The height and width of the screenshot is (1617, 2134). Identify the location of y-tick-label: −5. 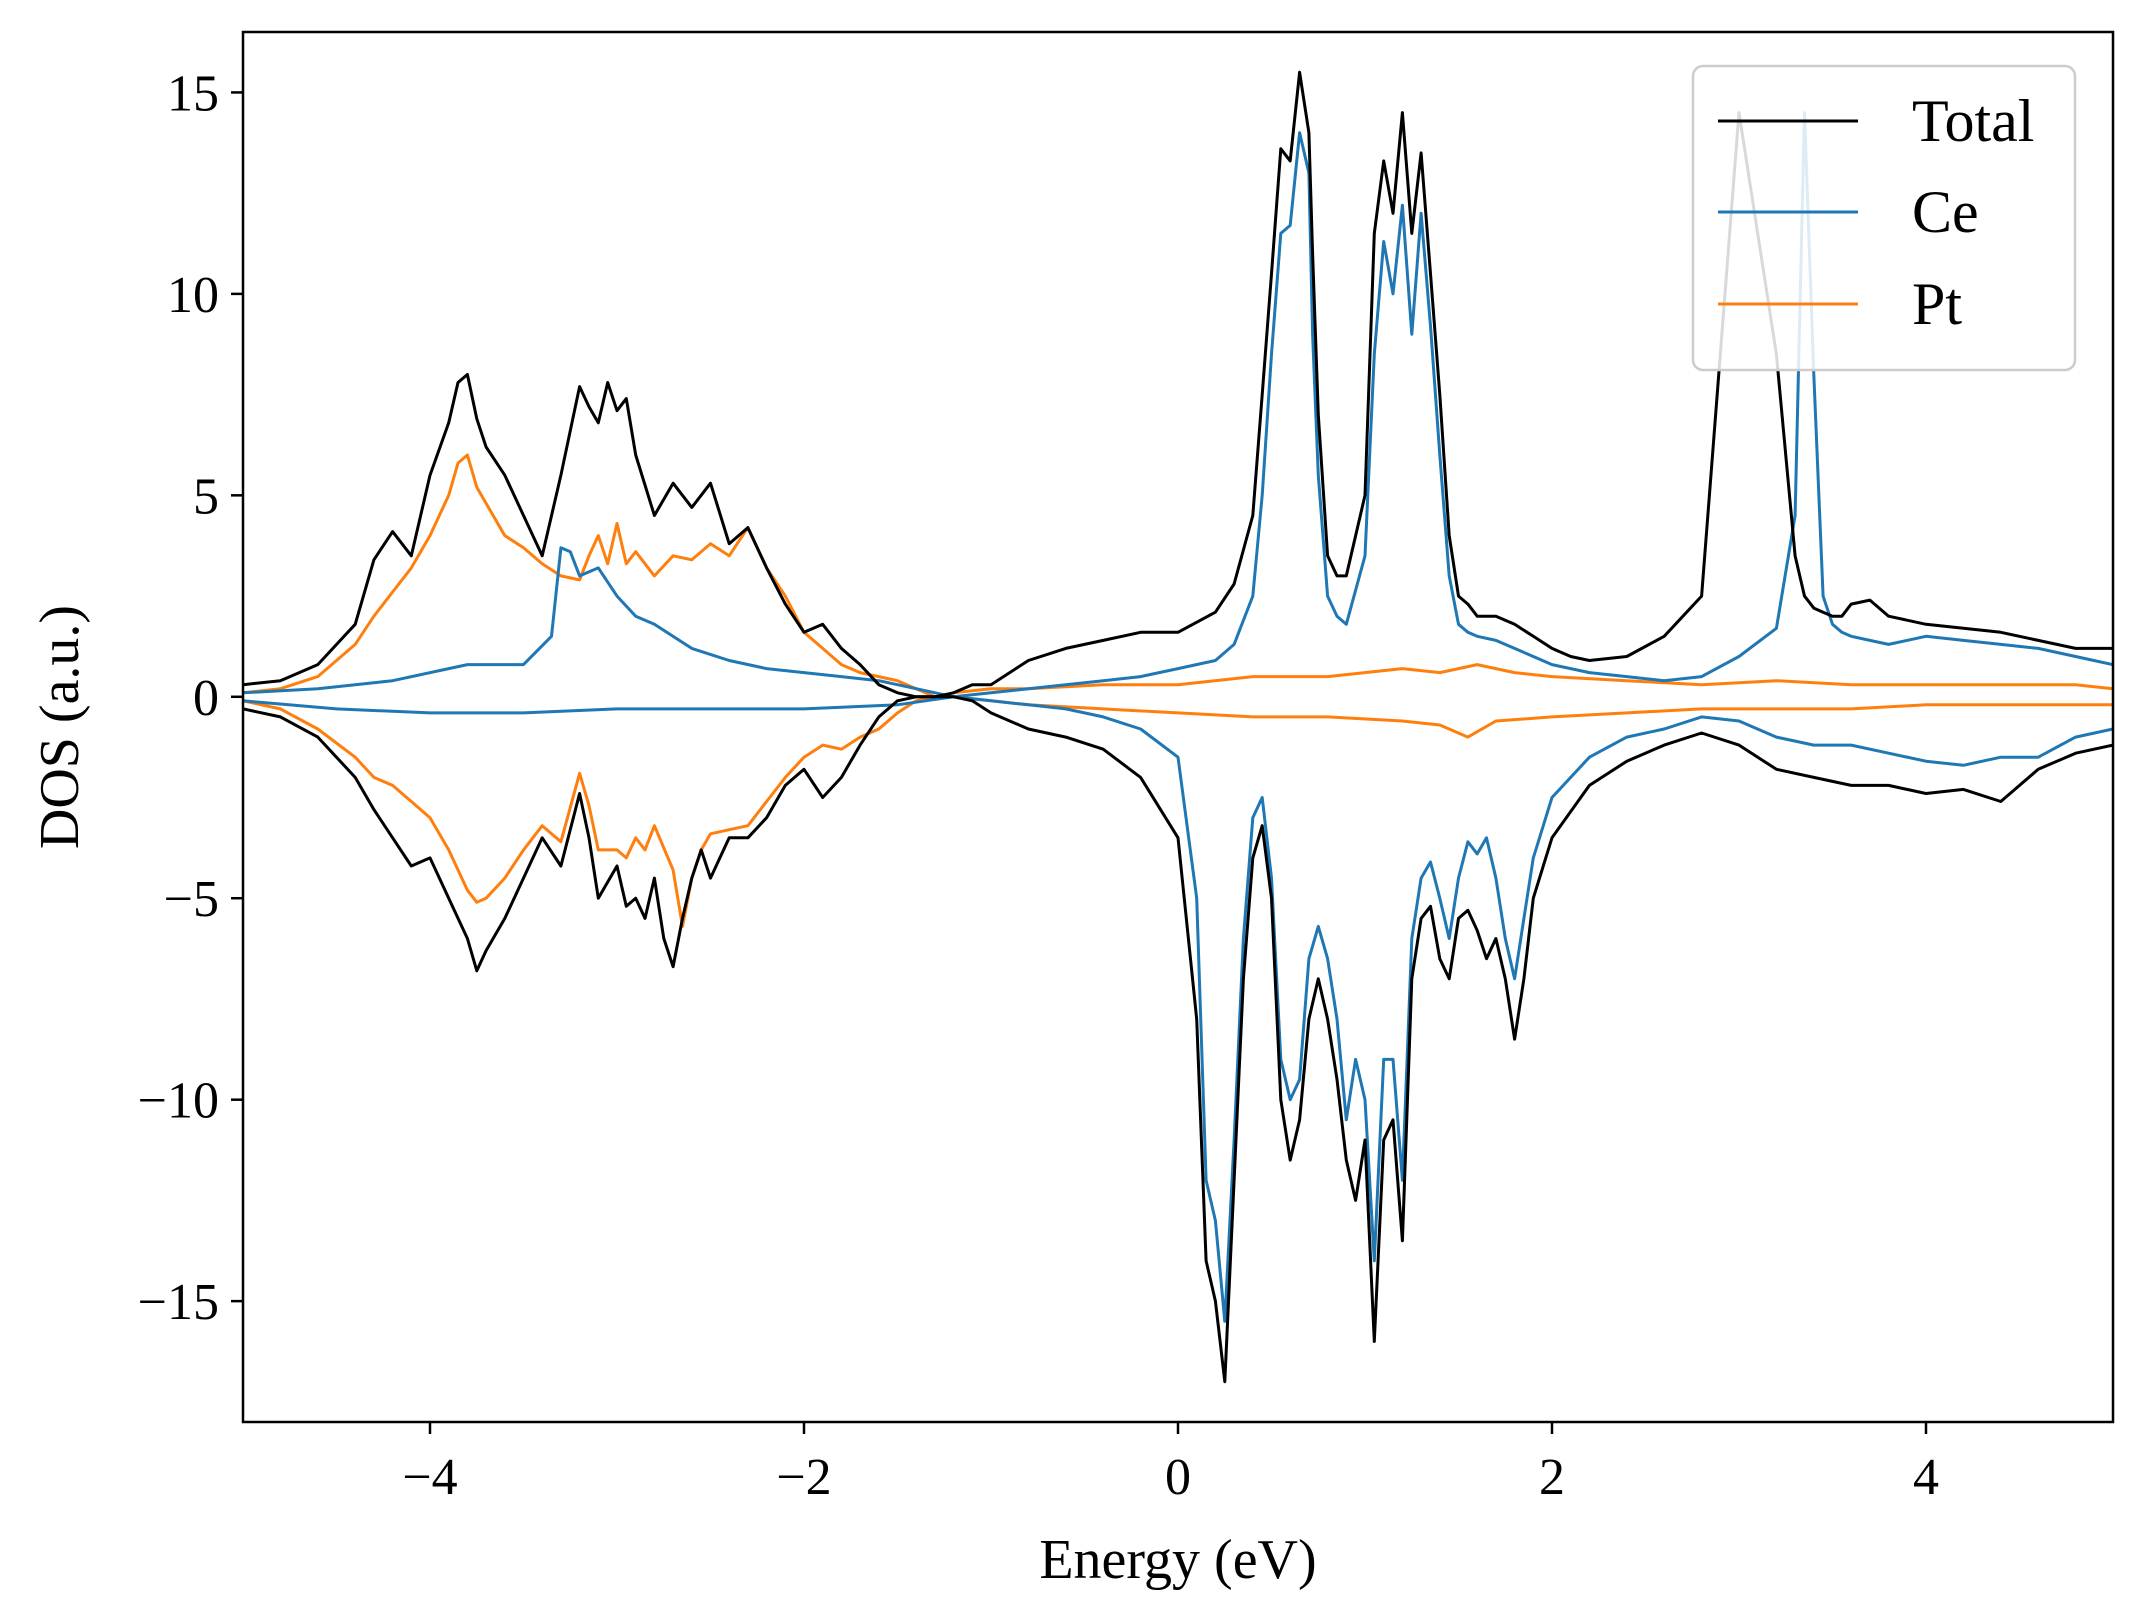
(191, 899).